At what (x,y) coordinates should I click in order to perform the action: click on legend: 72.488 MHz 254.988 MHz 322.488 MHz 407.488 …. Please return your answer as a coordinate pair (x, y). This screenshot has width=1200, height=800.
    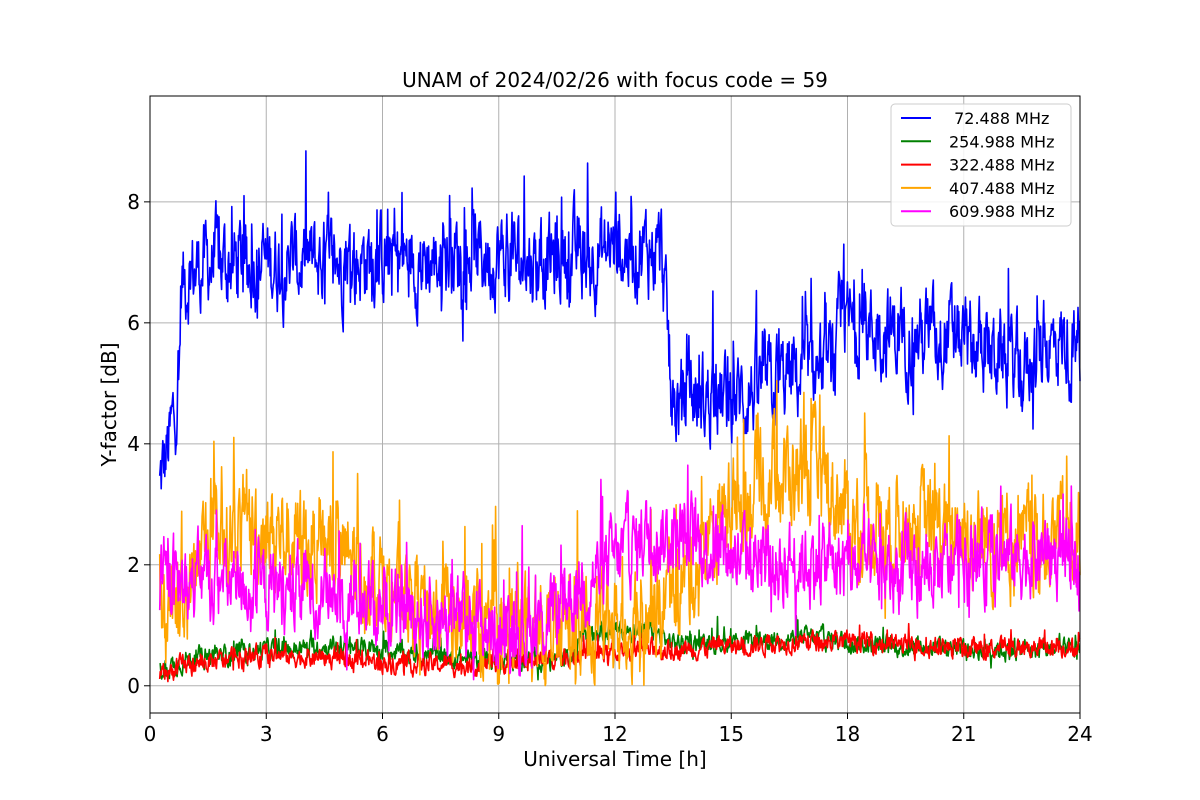
    Looking at the image, I should click on (981, 165).